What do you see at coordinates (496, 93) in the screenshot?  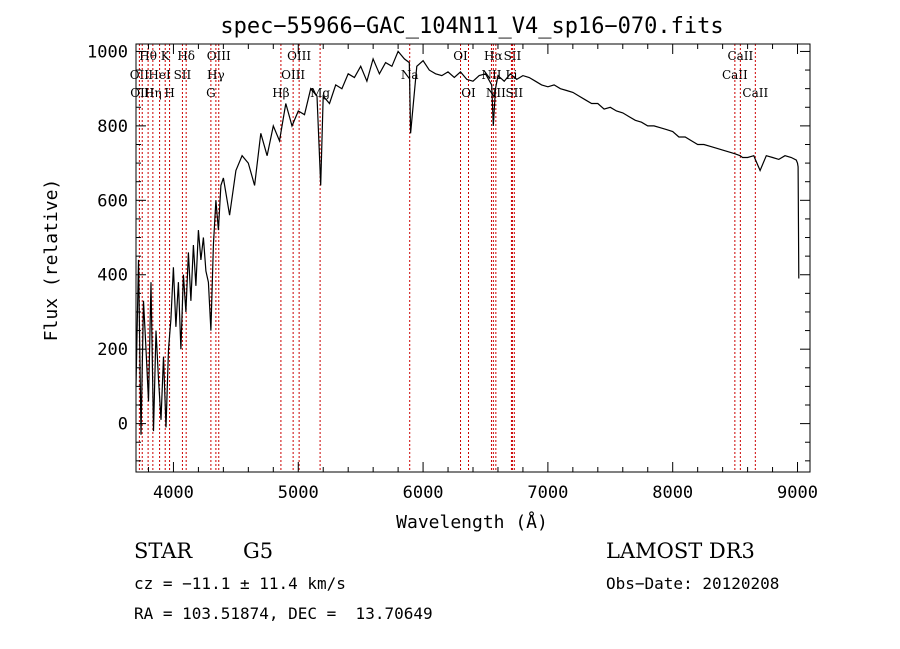 I see `line-label-21: NII` at bounding box center [496, 93].